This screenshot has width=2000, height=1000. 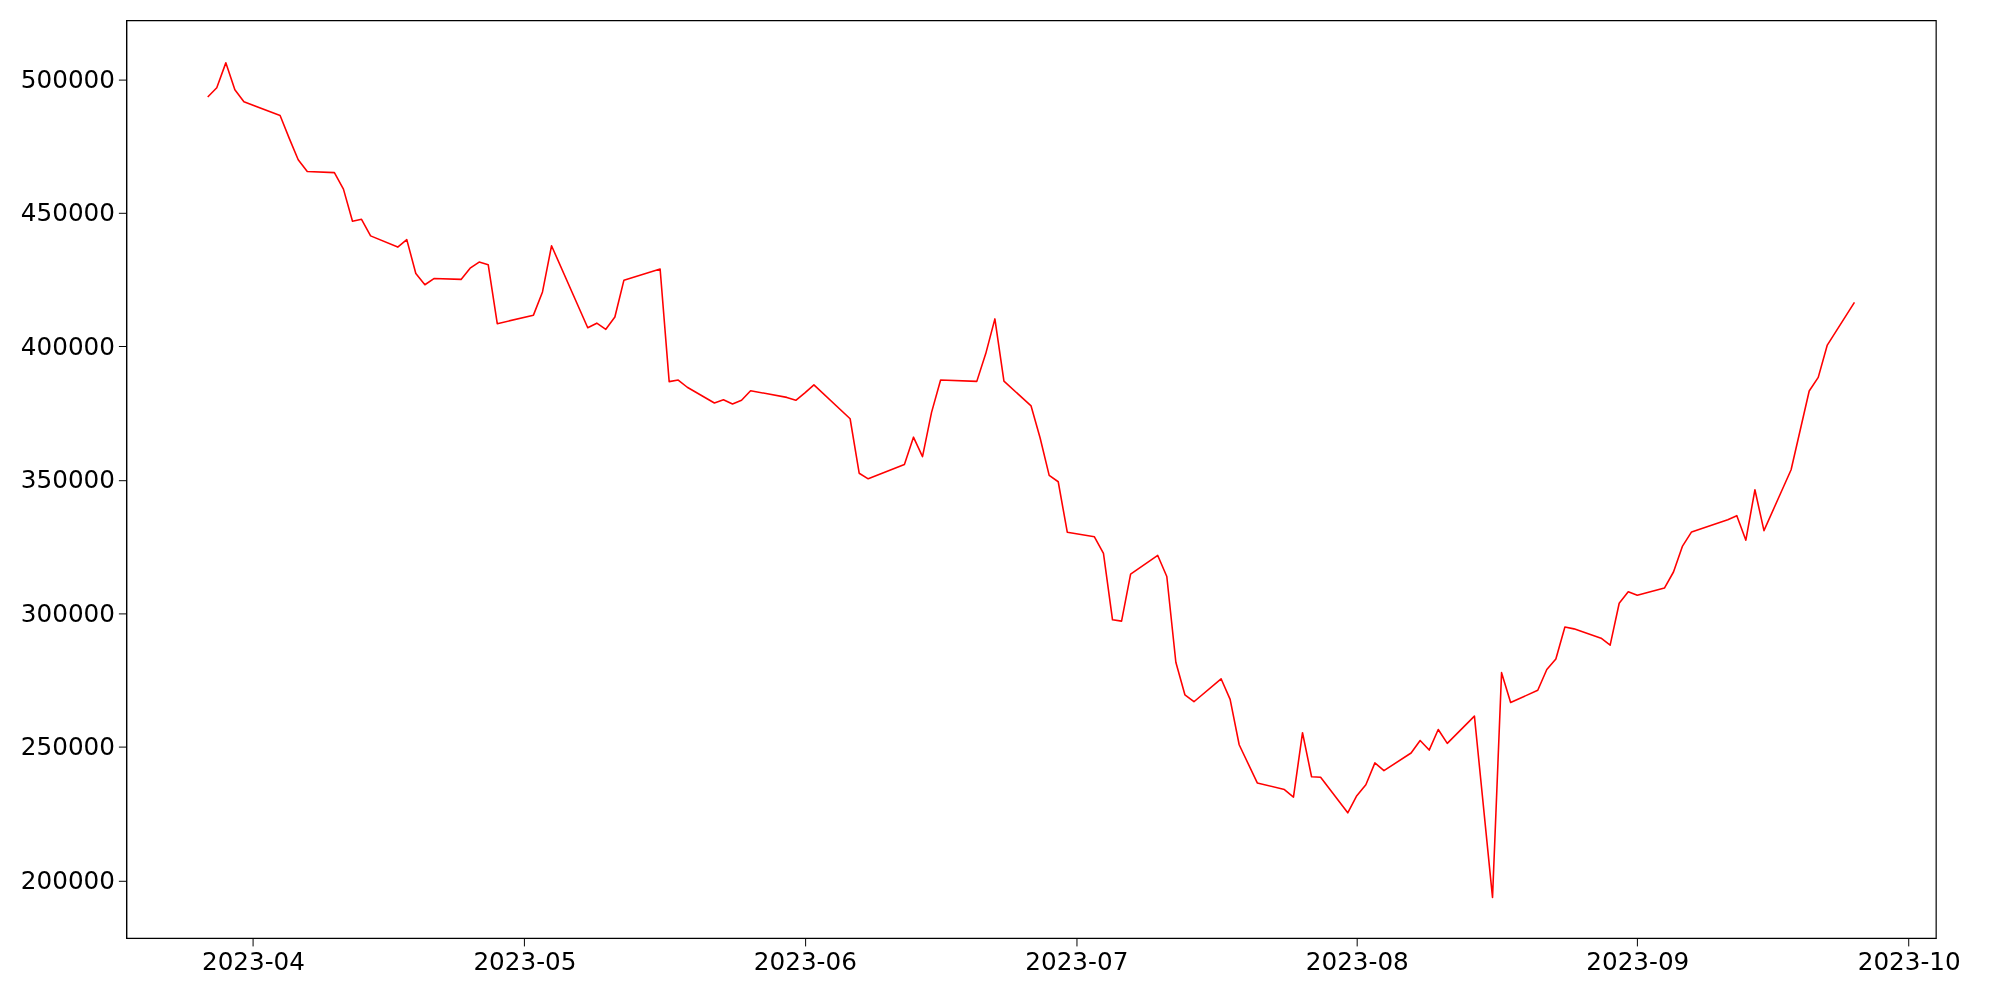 I want to click on x-tick-label: 2023-06, so click(x=805, y=962).